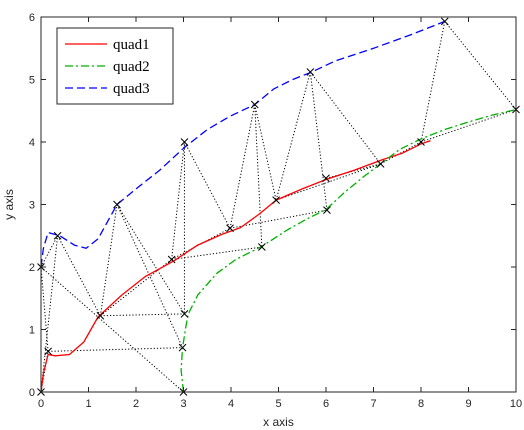 This screenshot has height=430, width=524. I want to click on y-axis-label: y axis, so click(9, 204).